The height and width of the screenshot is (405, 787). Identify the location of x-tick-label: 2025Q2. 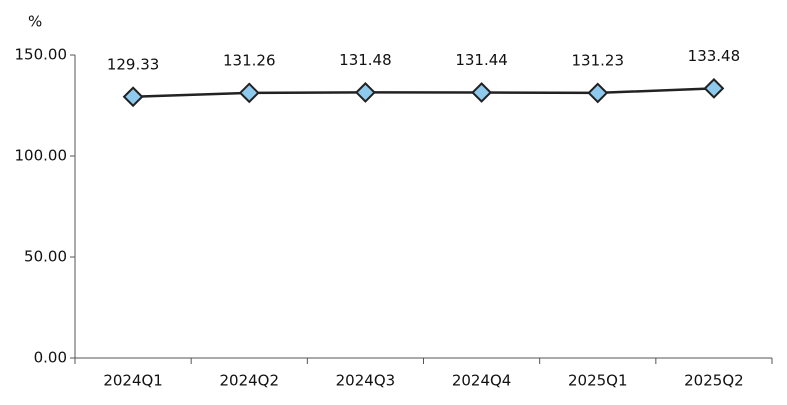
(714, 381).